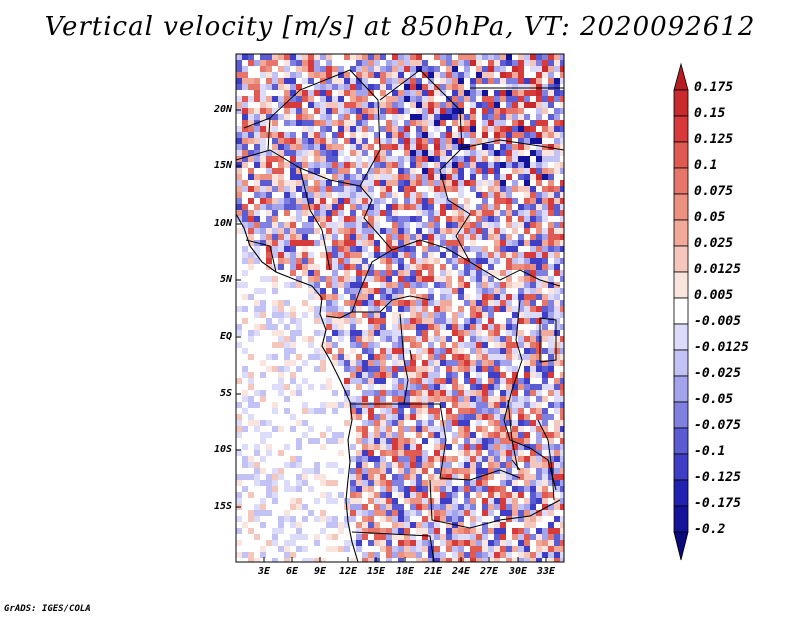 This screenshot has width=800, height=618. What do you see at coordinates (714, 139) in the screenshot?
I see `colorbar-label: 0.125` at bounding box center [714, 139].